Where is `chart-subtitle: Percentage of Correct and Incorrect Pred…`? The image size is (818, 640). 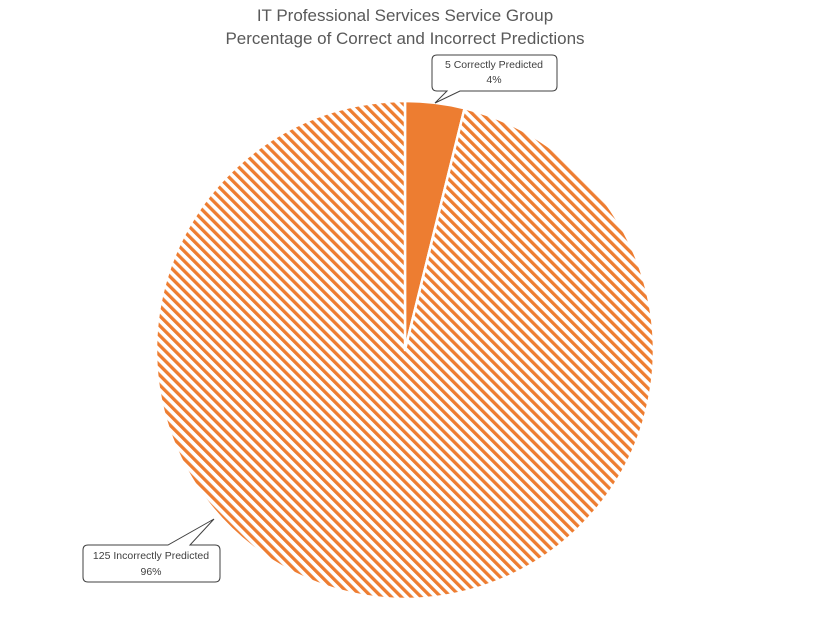
chart-subtitle: Percentage of Correct and Incorrect Pred… is located at coordinates (404, 38).